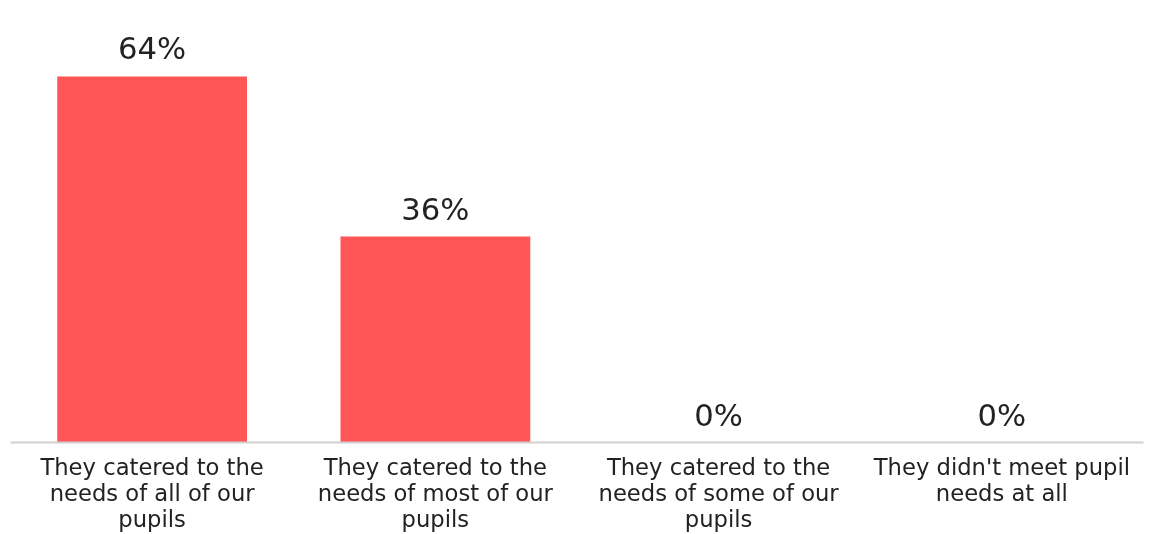 The height and width of the screenshot is (534, 1153). What do you see at coordinates (435, 209) in the screenshot?
I see `data-label: 36%` at bounding box center [435, 209].